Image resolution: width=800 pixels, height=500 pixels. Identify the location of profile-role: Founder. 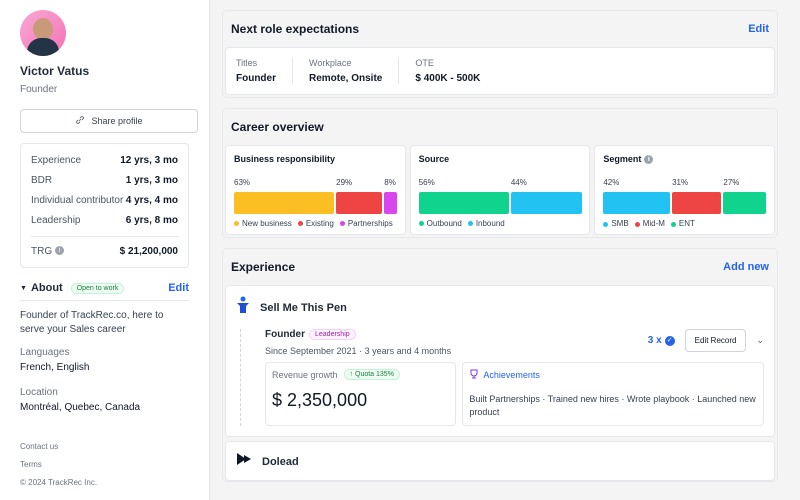
(39, 89).